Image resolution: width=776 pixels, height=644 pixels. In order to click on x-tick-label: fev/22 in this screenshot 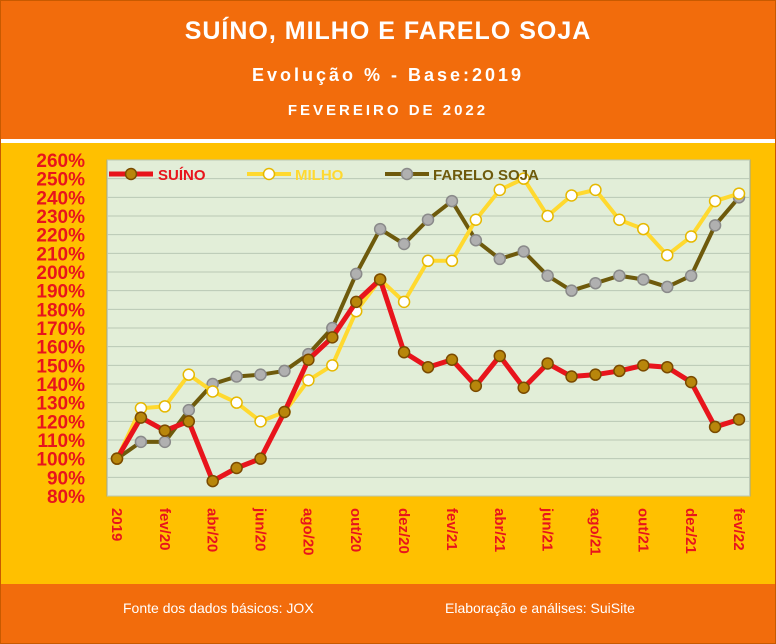, I will do `click(738, 529)`.